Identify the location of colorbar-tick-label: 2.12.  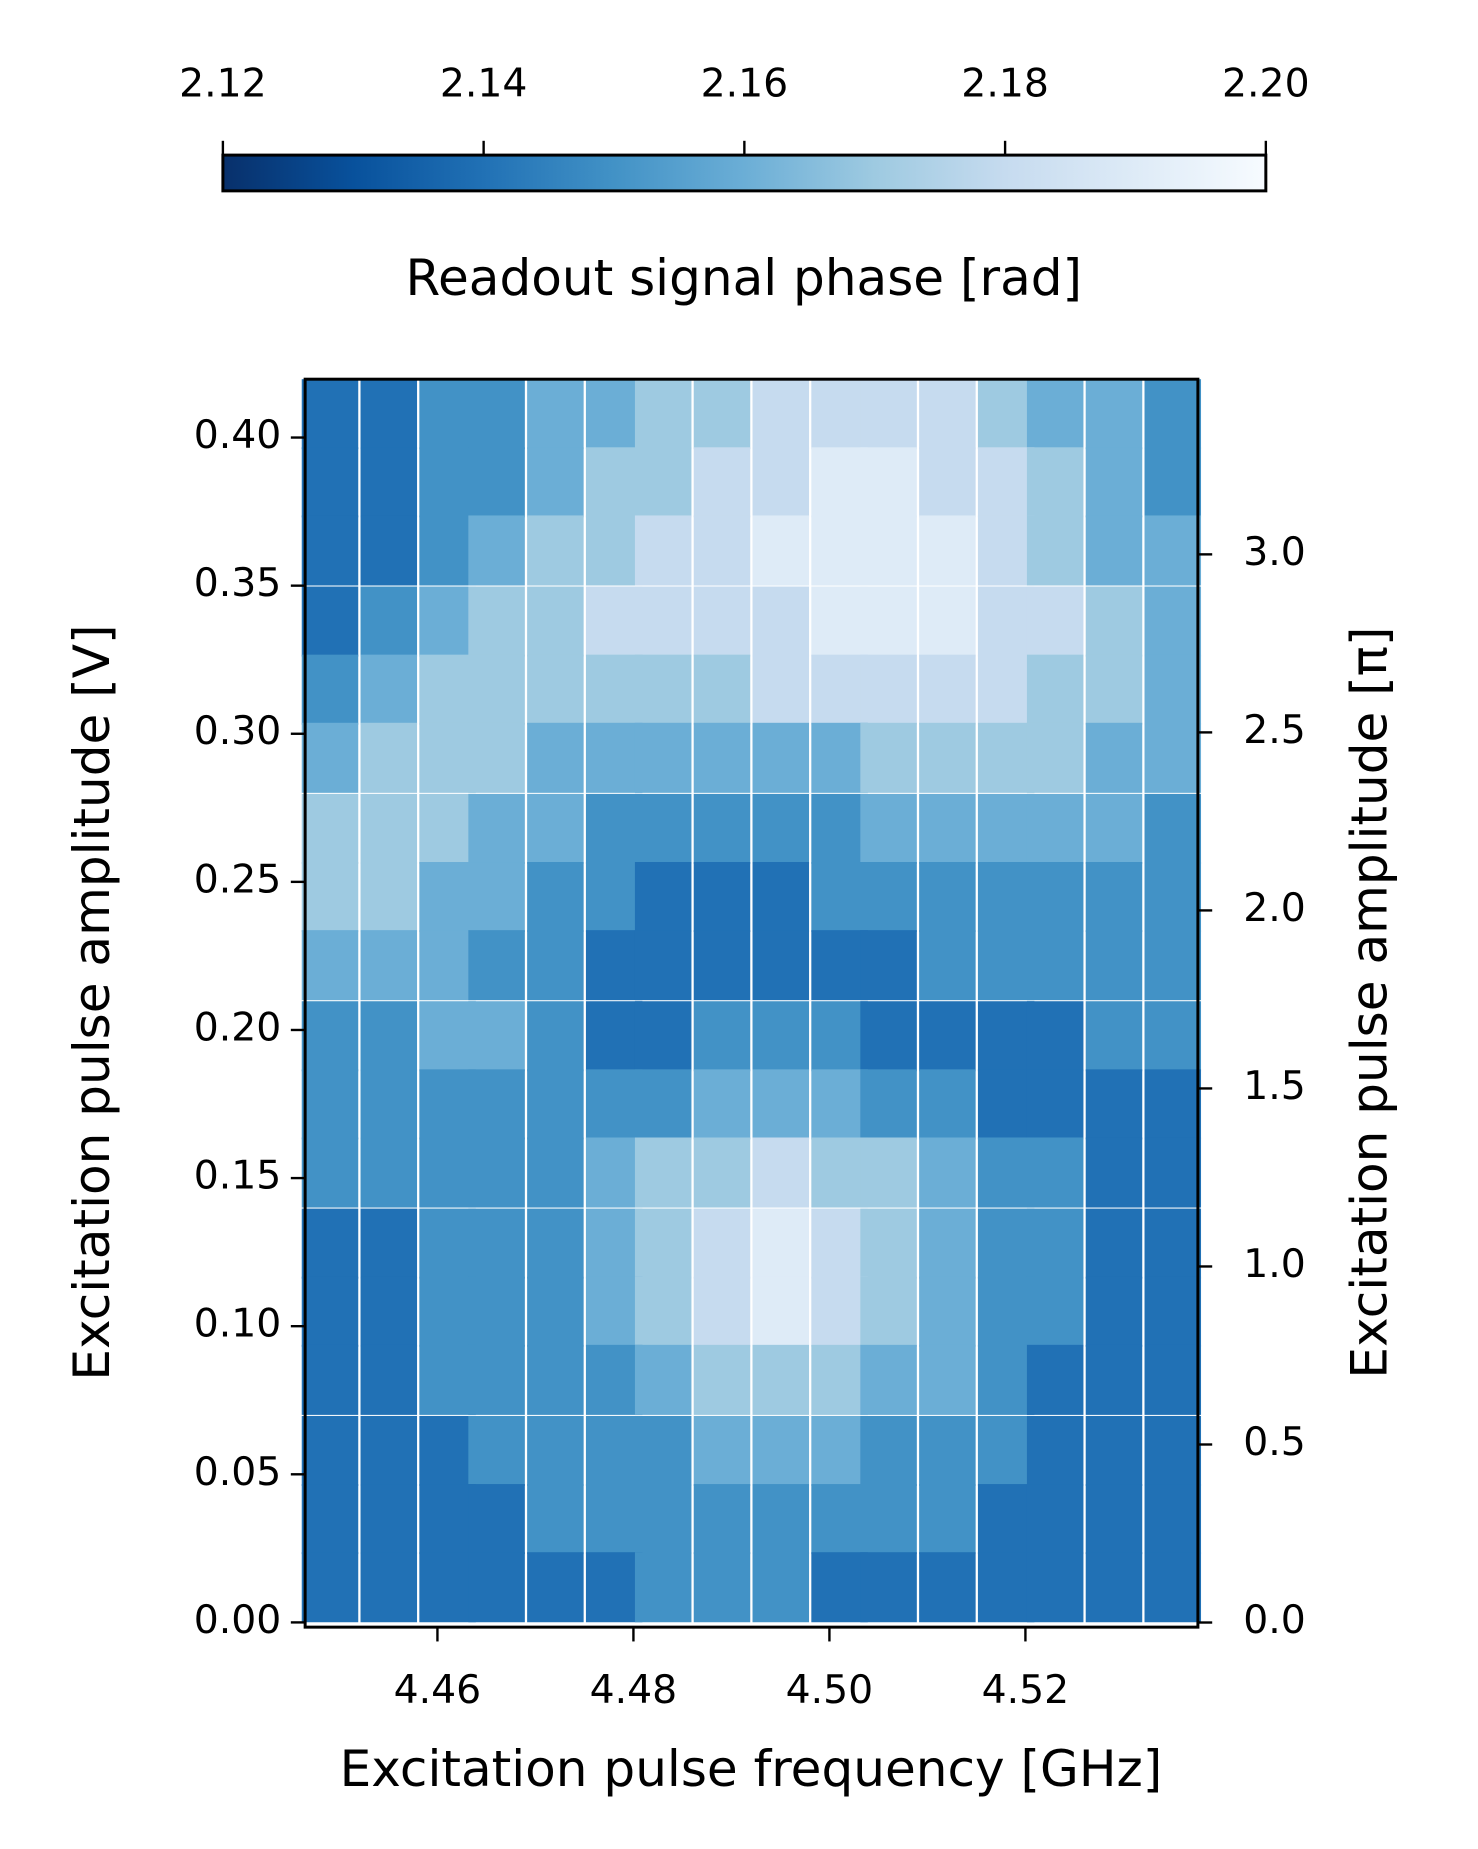
(223, 83).